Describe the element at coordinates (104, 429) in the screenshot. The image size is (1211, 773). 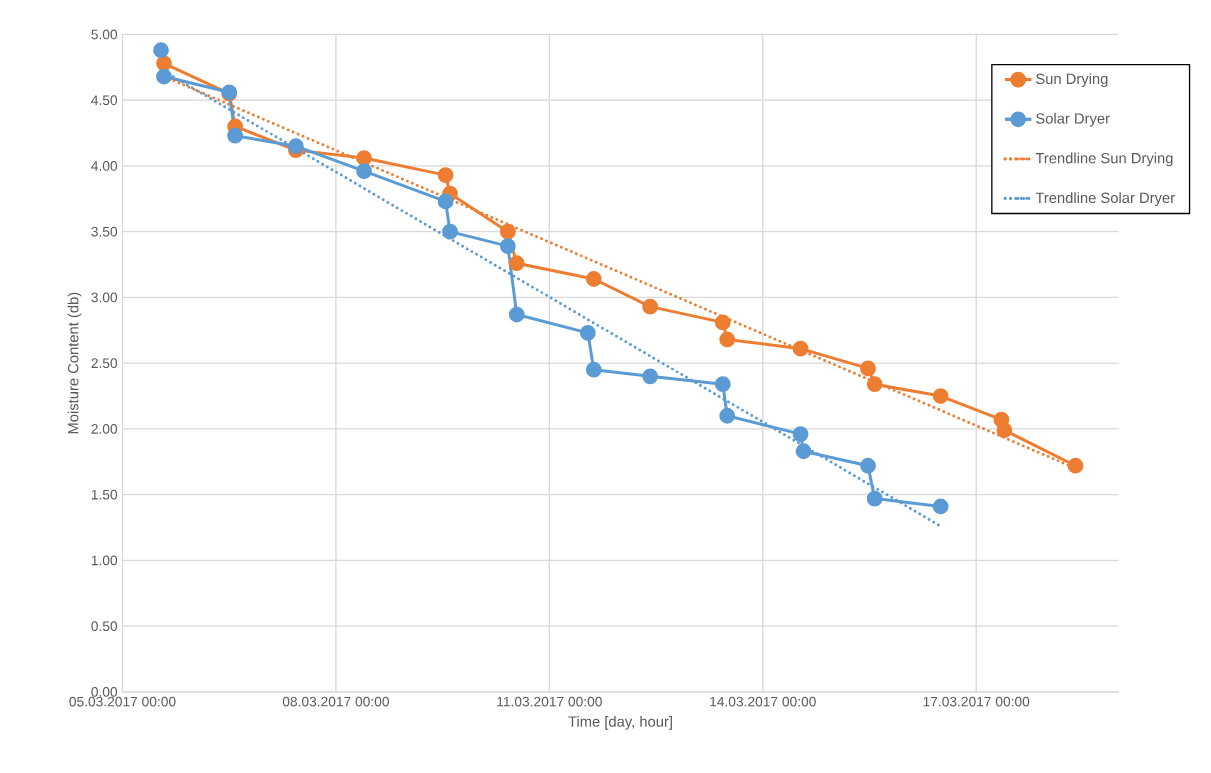
I see `y-tick-label: 2.00` at that location.